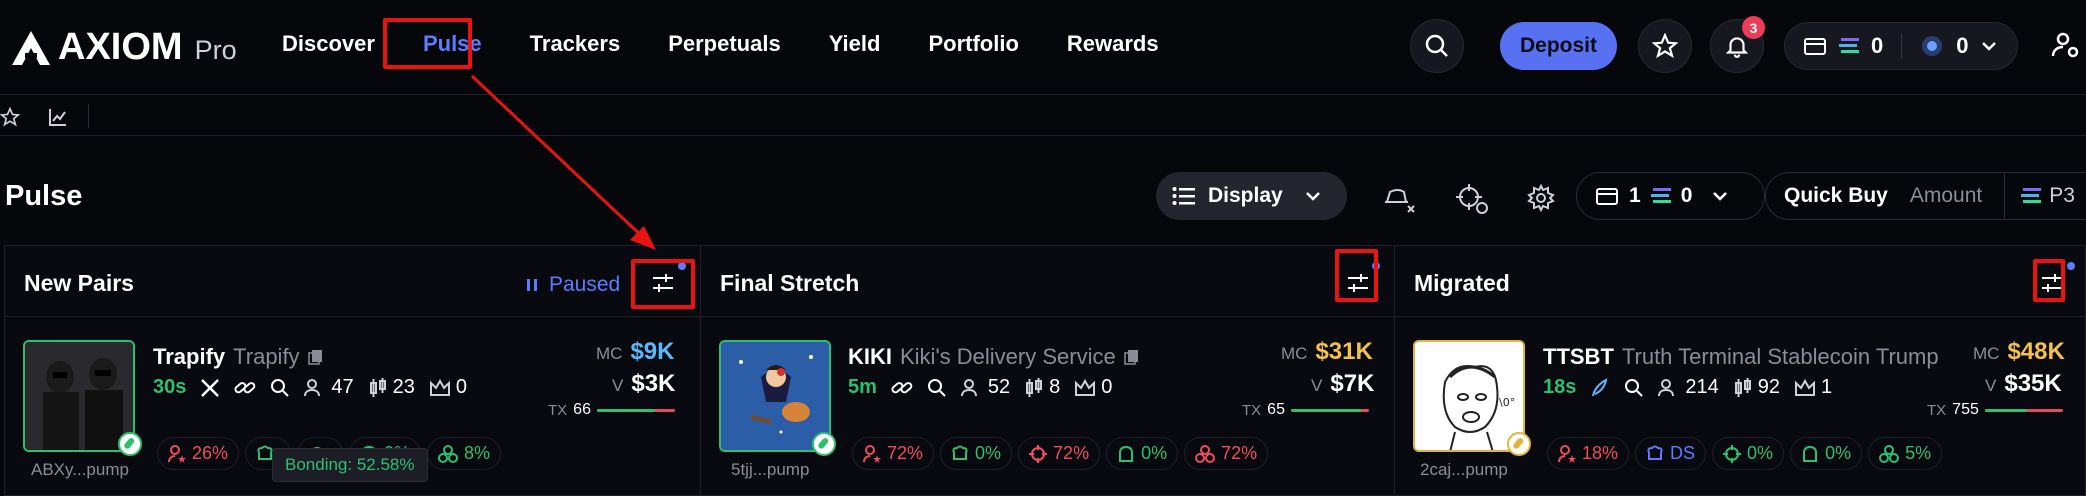 The image size is (2086, 496). Describe the element at coordinates (558, 410) in the screenshot. I see `tx-label: TX` at that location.